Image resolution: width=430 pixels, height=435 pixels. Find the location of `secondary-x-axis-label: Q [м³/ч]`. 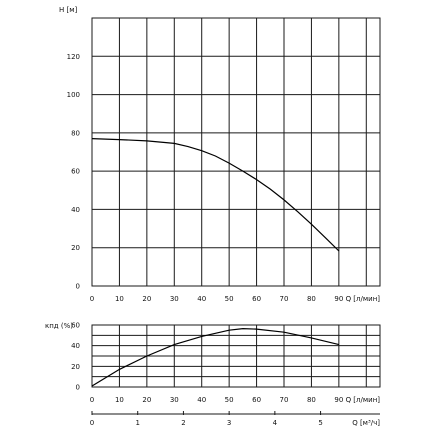

secondary-x-axis-label: Q [м³/ч] is located at coordinates (366, 423).